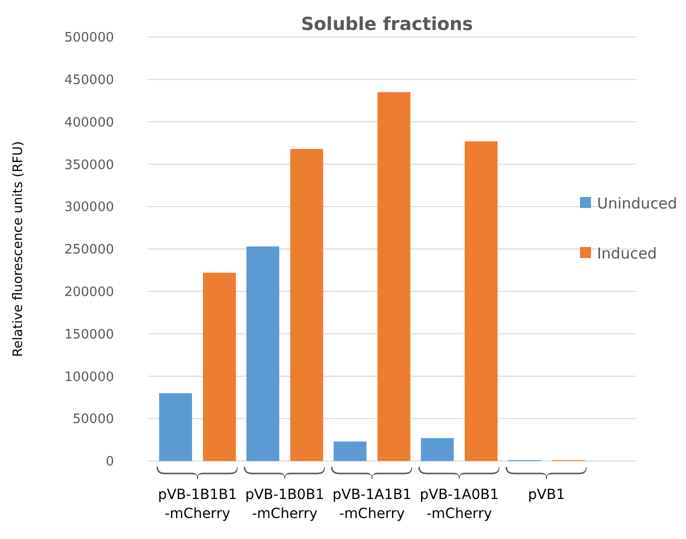 The height and width of the screenshot is (539, 686). Describe the element at coordinates (89, 250) in the screenshot. I see `y-tick-label: 250000` at that location.